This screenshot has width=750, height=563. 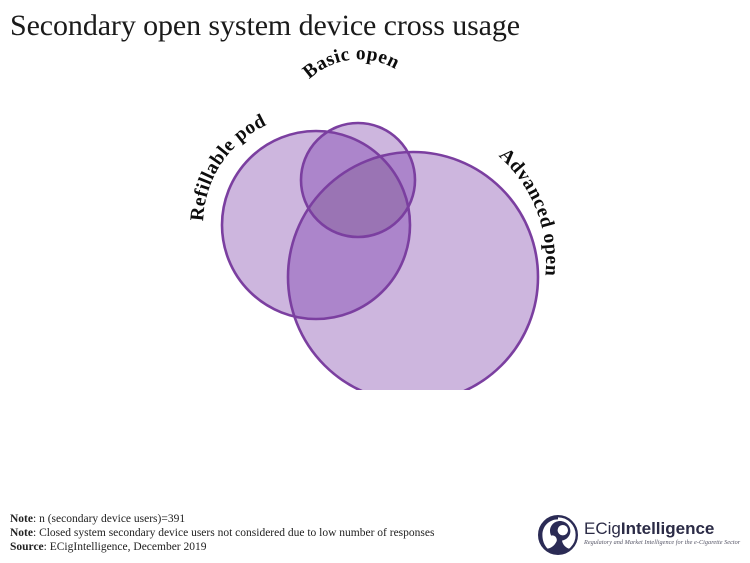 What do you see at coordinates (125, 547) in the screenshot?
I see `footer-source-text: : ECigIntelligence, December 2019` at bounding box center [125, 547].